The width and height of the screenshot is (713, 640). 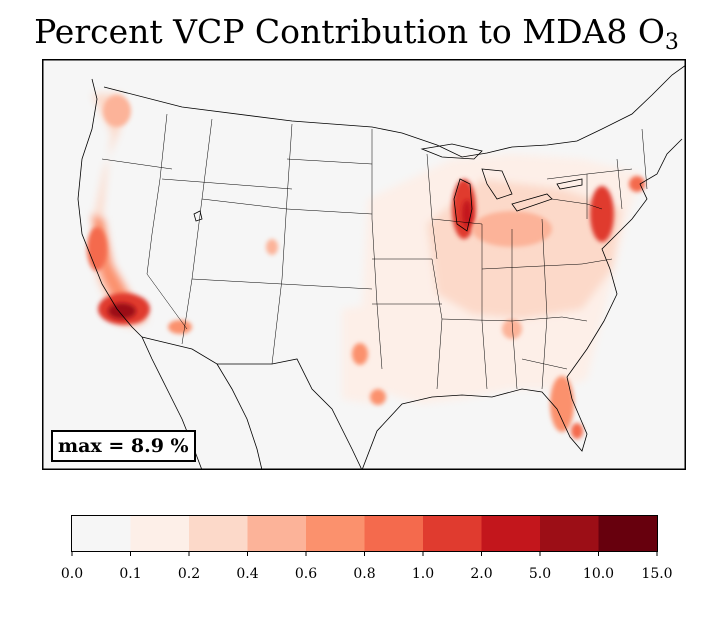 I want to click on hotspot-atlanta, so click(x=512, y=329).